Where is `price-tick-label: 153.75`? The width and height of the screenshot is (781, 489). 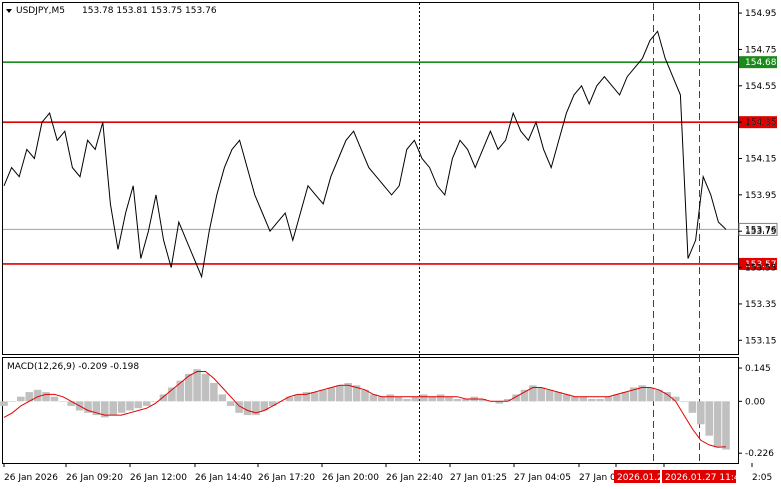
price-tick-label: 153.75 is located at coordinates (761, 232).